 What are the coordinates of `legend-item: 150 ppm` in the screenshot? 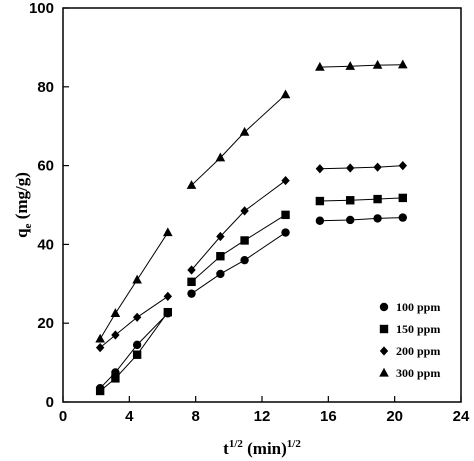 It's located at (409, 329).